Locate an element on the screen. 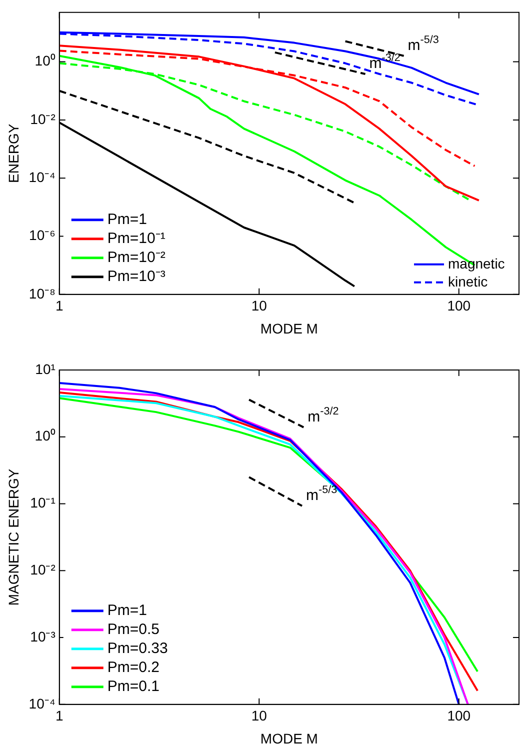 This screenshot has width=521, height=750. y-tick-label: 10⁻⁸ is located at coordinates (42, 293).